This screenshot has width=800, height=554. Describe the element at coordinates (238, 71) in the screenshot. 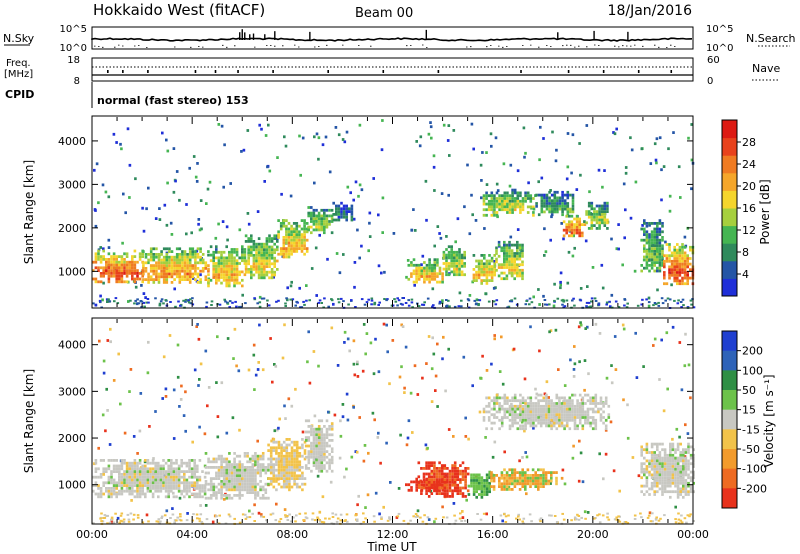

I see `freq-glitch` at that location.